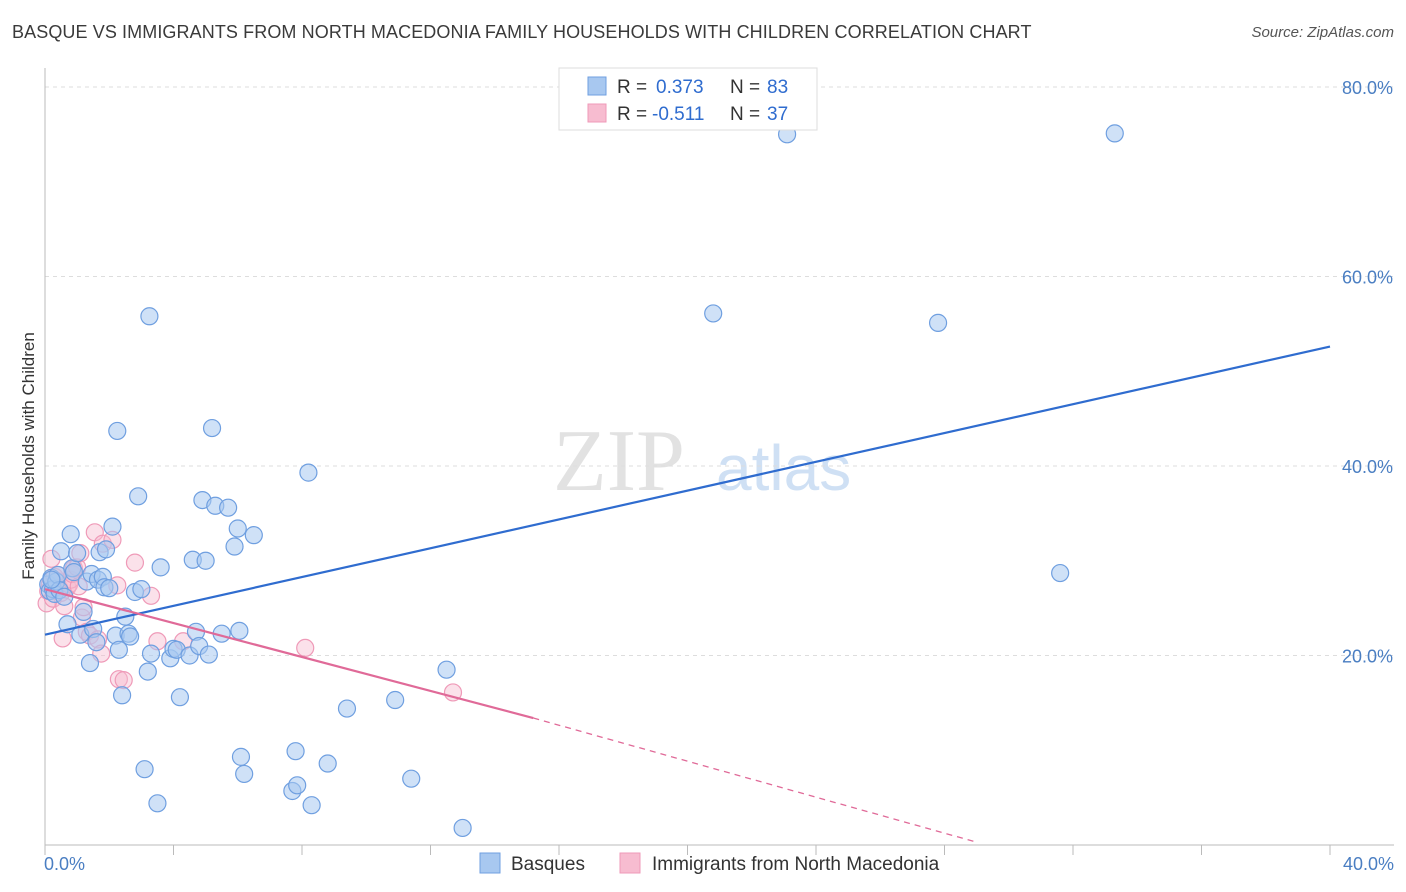 This screenshot has width=1406, height=892. What do you see at coordinates (1367, 88) in the screenshot?
I see `y-tick-label: 80.0%` at bounding box center [1367, 88].